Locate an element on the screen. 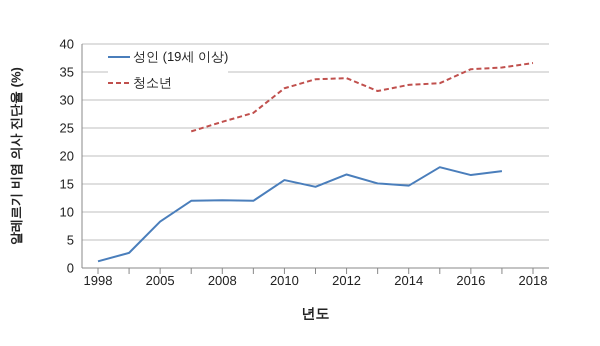 This screenshot has height=346, width=600. y-tick-label: 0 is located at coordinates (70, 268).